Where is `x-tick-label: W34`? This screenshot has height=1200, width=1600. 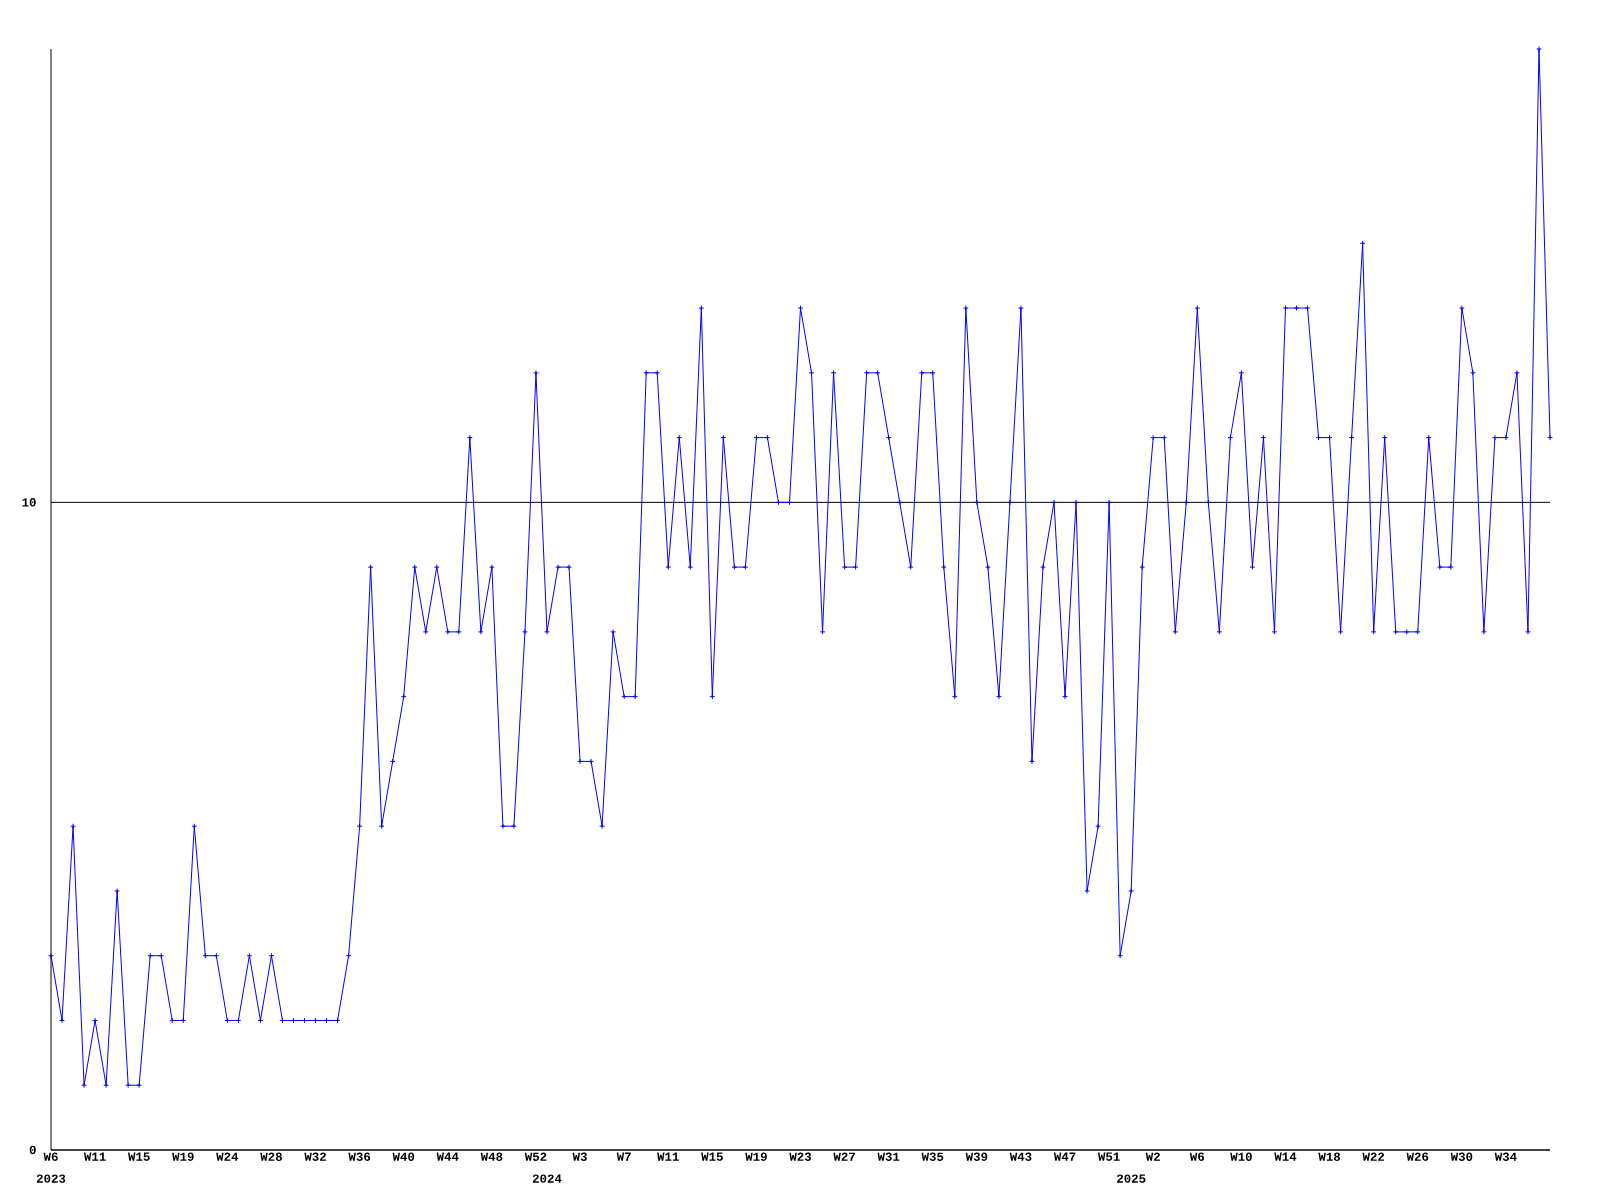
x-tick-label: W34 is located at coordinates (1505, 1156).